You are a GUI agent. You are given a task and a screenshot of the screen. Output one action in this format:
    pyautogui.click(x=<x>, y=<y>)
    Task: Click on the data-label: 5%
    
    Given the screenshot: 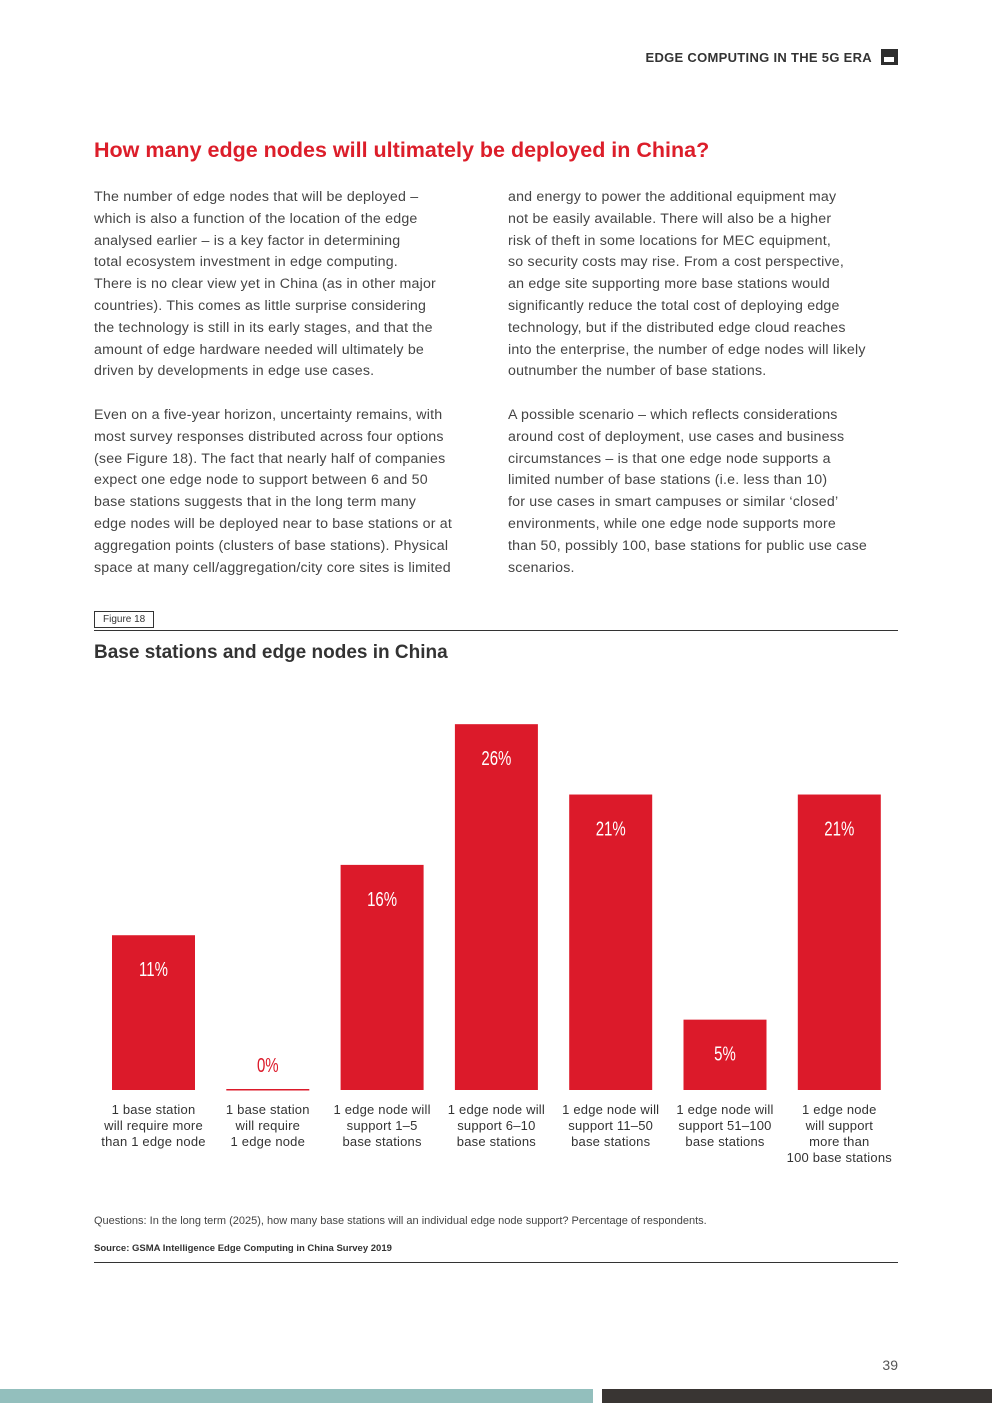 What is the action you would take?
    pyautogui.click(x=725, y=1054)
    